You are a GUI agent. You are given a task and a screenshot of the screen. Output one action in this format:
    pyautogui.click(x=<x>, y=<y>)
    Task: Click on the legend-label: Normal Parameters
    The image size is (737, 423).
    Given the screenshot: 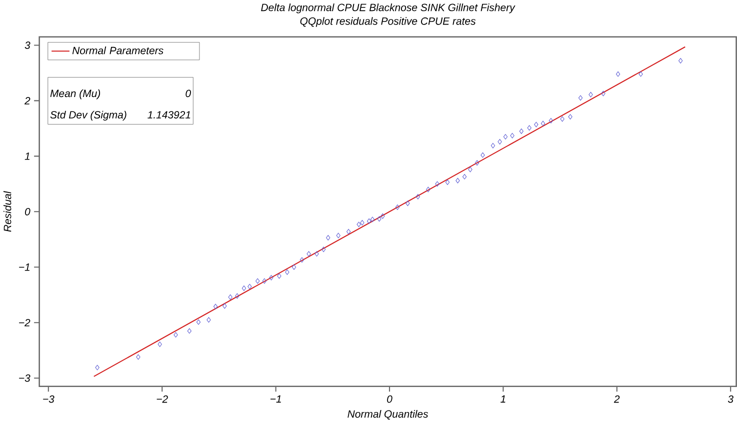 What is the action you would take?
    pyautogui.click(x=118, y=50)
    